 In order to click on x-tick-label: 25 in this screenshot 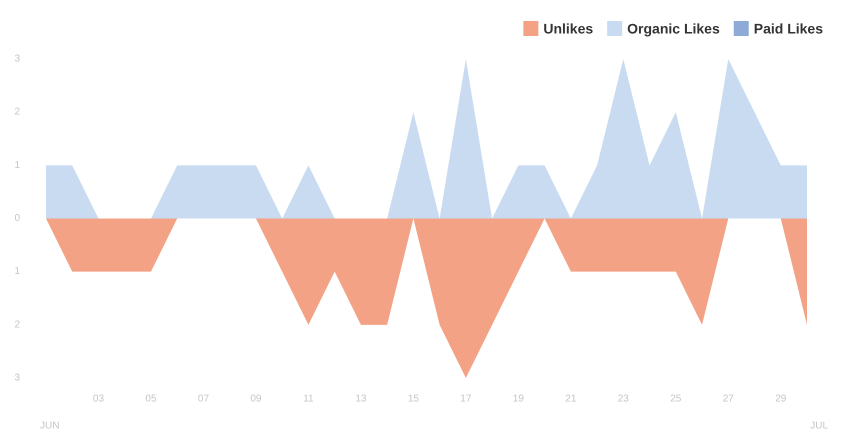, I will do `click(676, 399)`.